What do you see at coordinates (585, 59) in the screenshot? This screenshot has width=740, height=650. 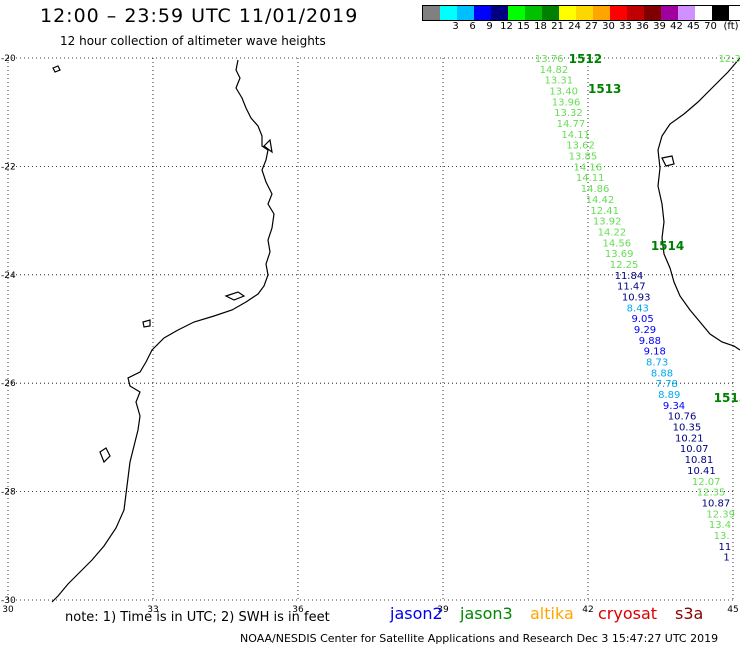 I see `pass-number-label: 1512` at bounding box center [585, 59].